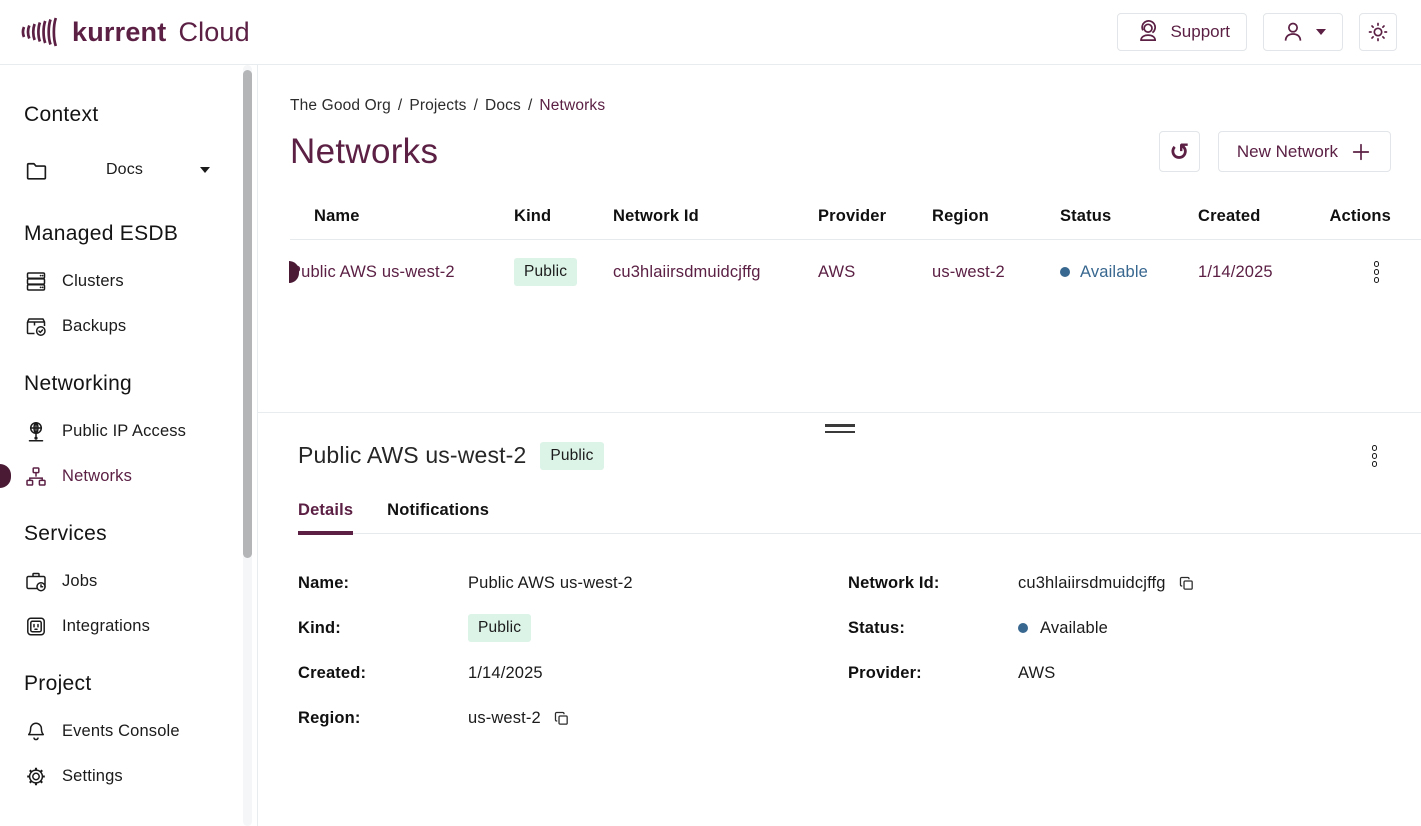  I want to click on sidebar-item-label: Settings, so click(92, 775).